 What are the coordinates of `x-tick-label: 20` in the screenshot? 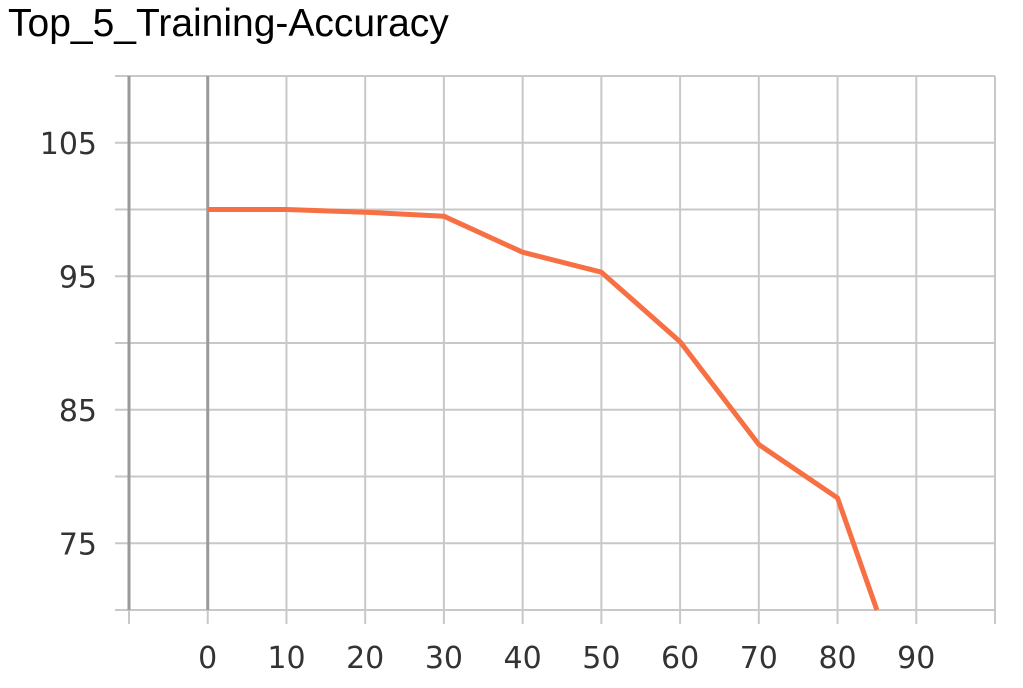 It's located at (365, 658).